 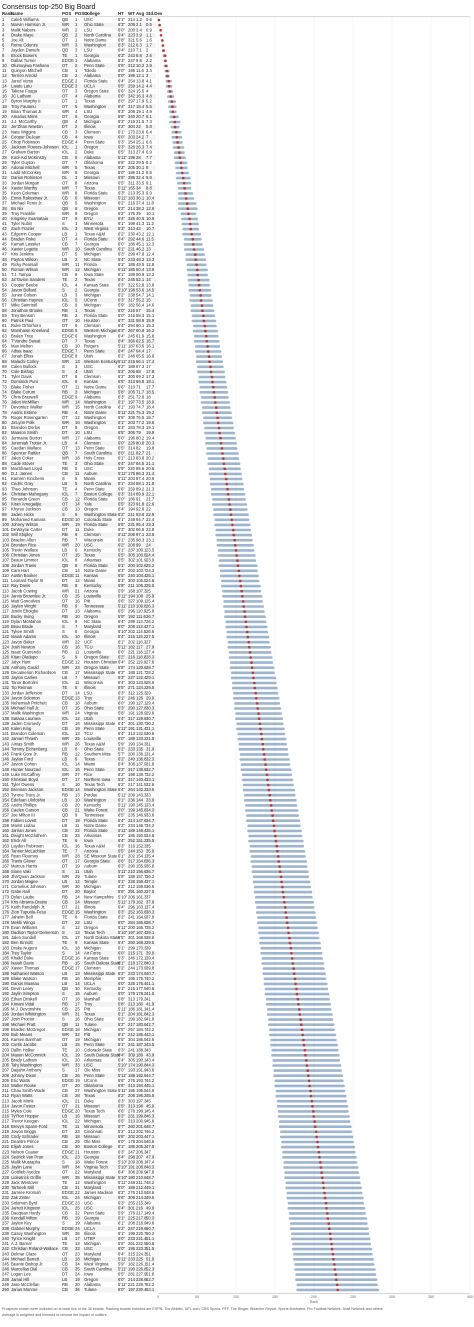 I want to click on cell: EDGE, so click(x=68, y=1029).